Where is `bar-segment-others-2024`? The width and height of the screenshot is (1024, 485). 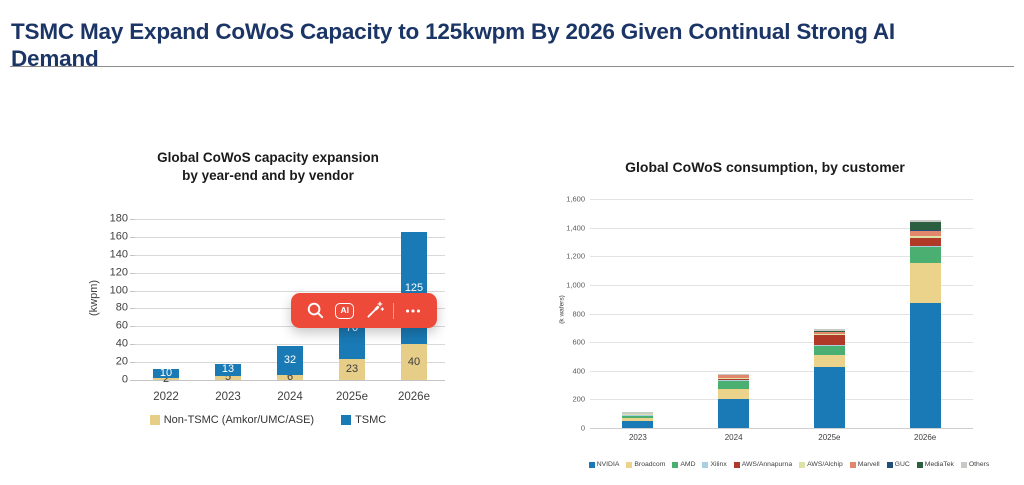
bar-segment-others-2024 is located at coordinates (734, 375).